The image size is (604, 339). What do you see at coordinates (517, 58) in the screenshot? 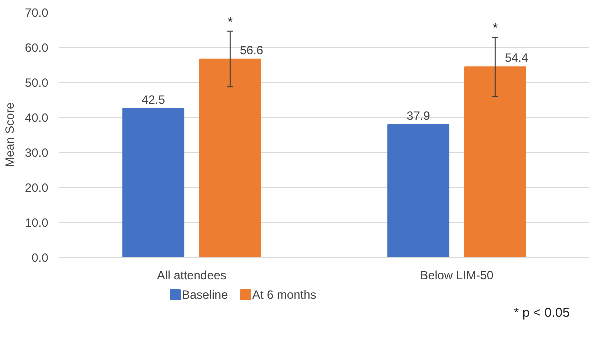
I see `data-label: 54.4` at bounding box center [517, 58].